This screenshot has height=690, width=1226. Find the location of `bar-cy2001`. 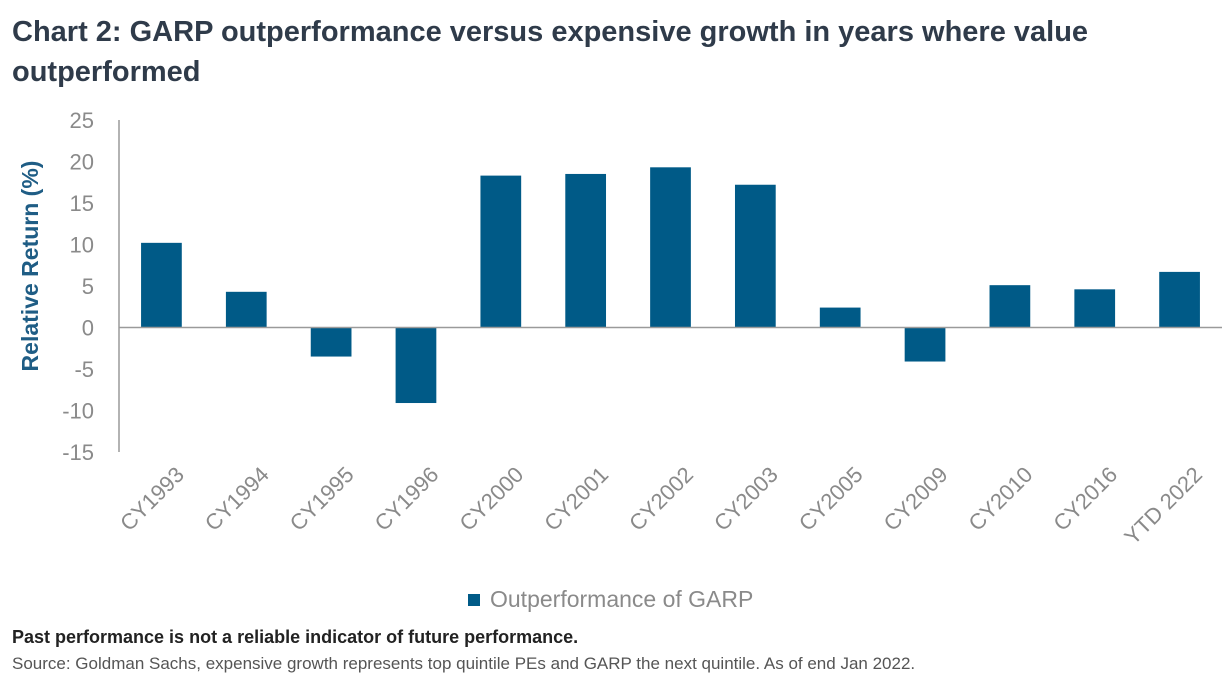

bar-cy2001 is located at coordinates (586, 250).